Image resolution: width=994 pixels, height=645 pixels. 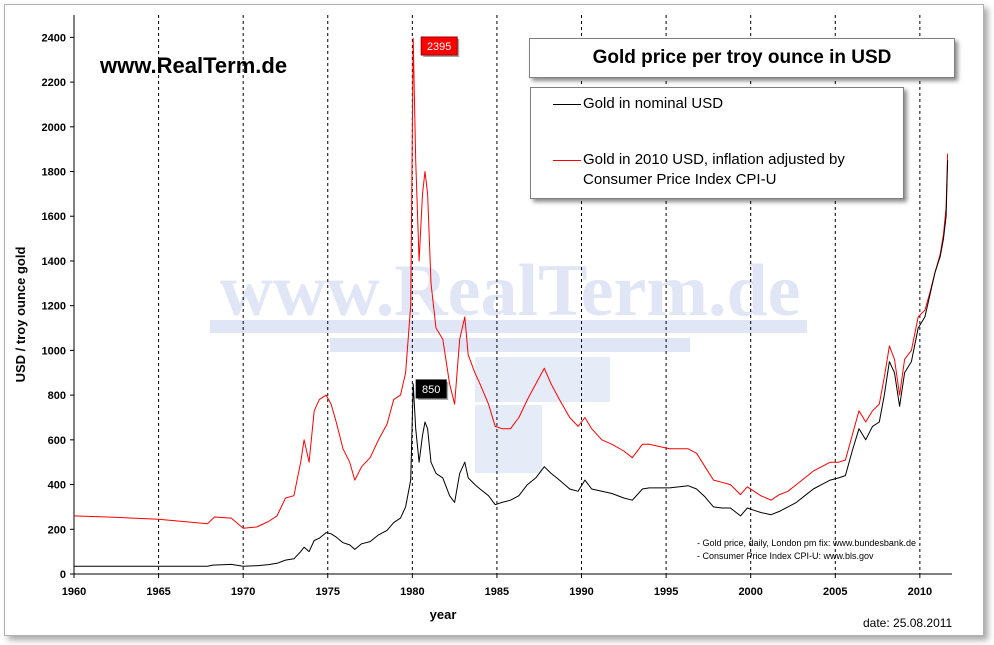 What do you see at coordinates (567, 160) in the screenshot?
I see `legend-swatch-inflation-adjusted` at bounding box center [567, 160].